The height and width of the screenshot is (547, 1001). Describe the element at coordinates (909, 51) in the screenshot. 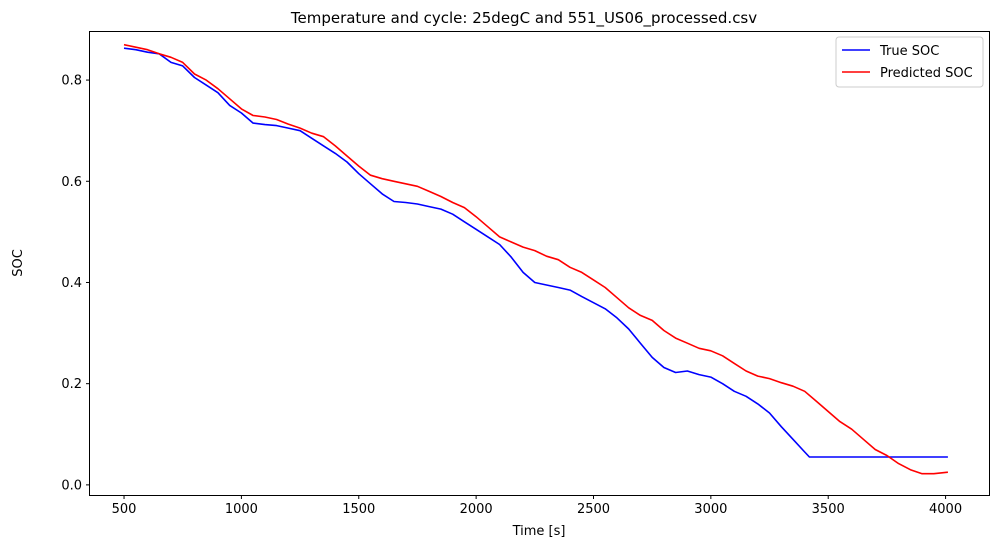

I see `legend-label-true-soc: True SOC` at that location.